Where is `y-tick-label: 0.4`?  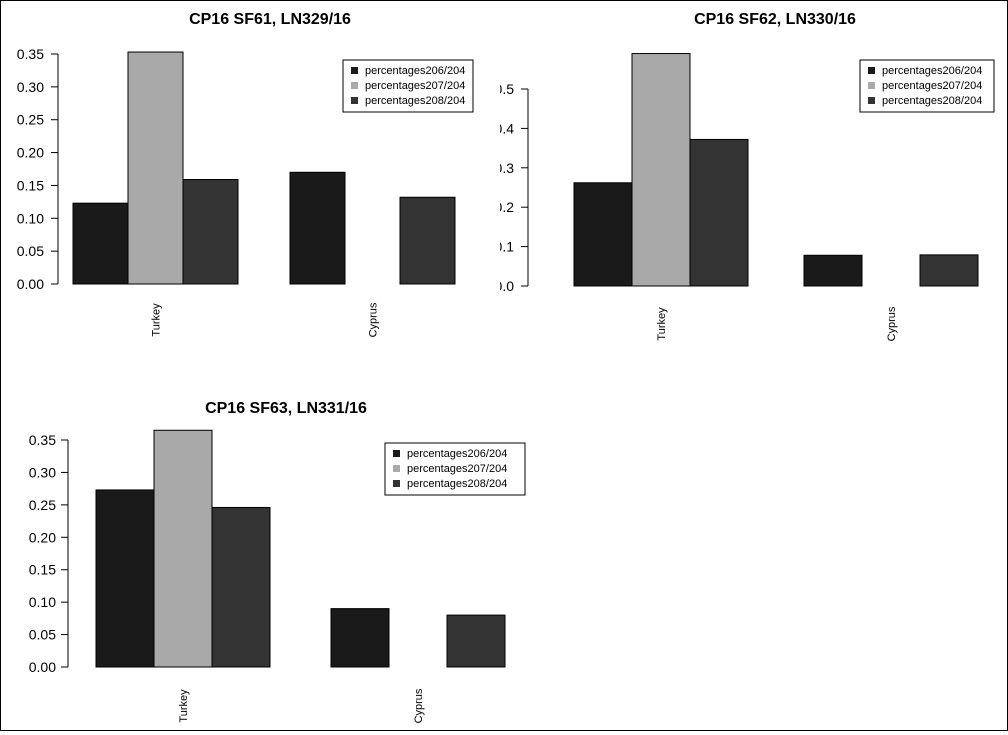
y-tick-label: 0.4 is located at coordinates (507, 128).